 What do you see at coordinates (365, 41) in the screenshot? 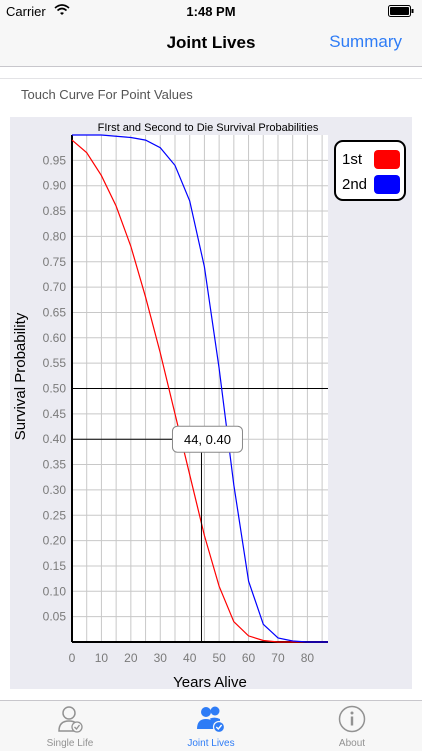
I see `summary-button: Summary` at bounding box center [365, 41].